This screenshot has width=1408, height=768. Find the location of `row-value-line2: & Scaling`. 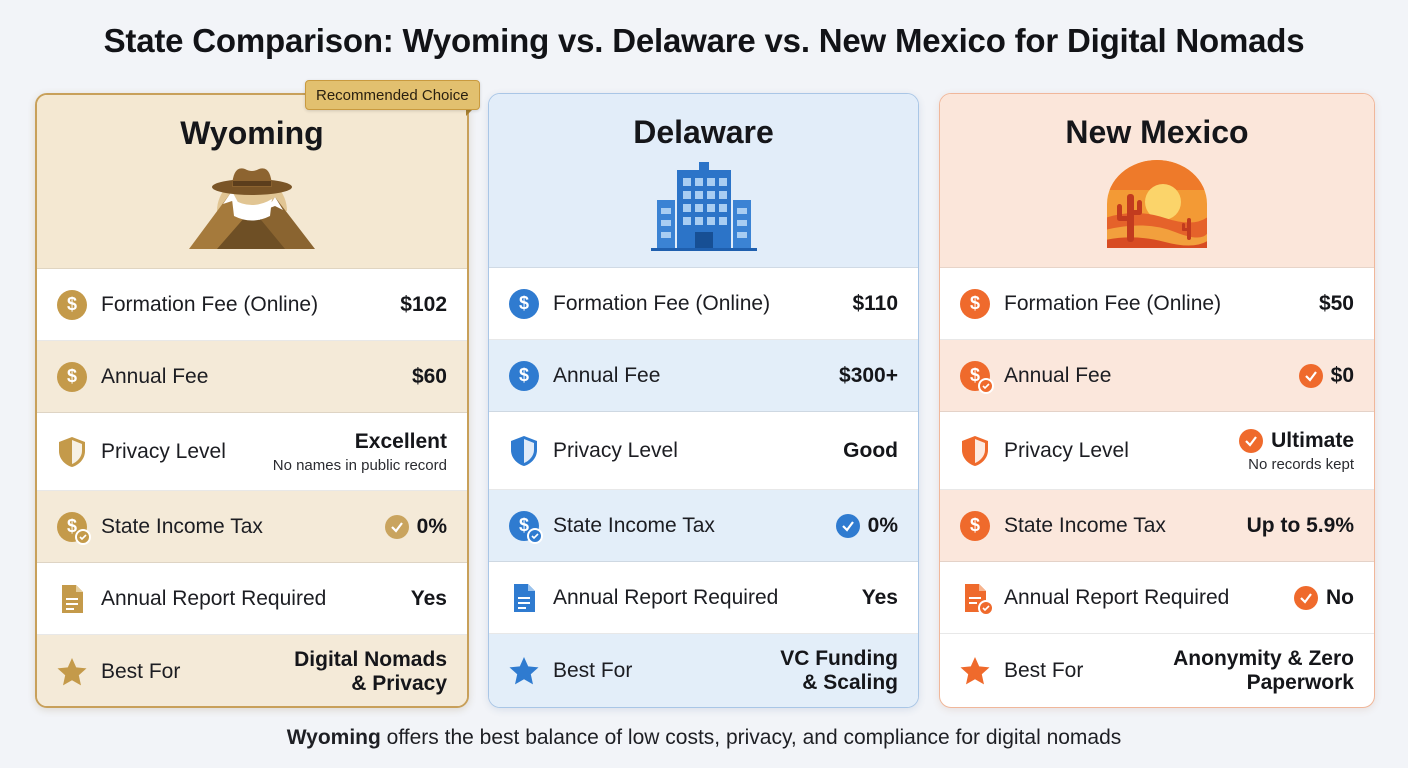

row-value-line2: & Scaling is located at coordinates (850, 682).